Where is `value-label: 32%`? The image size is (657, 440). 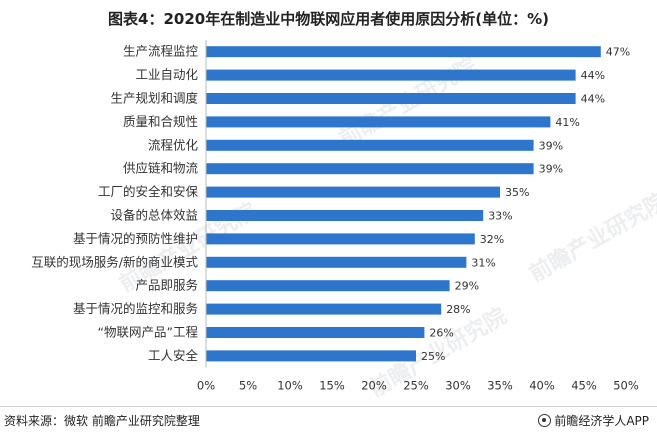 value-label: 32% is located at coordinates (492, 239).